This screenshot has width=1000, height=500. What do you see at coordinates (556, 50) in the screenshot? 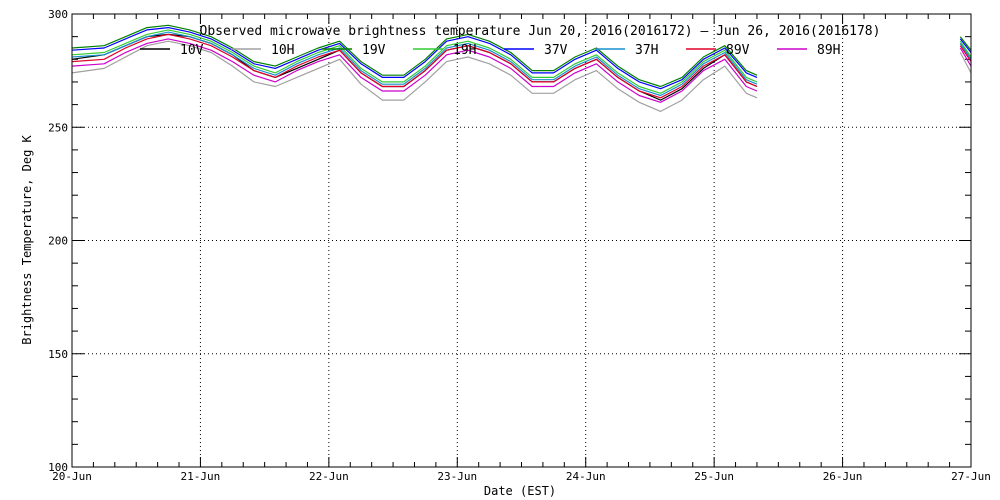
I see `legend-label-37V: 37V` at bounding box center [556, 50].